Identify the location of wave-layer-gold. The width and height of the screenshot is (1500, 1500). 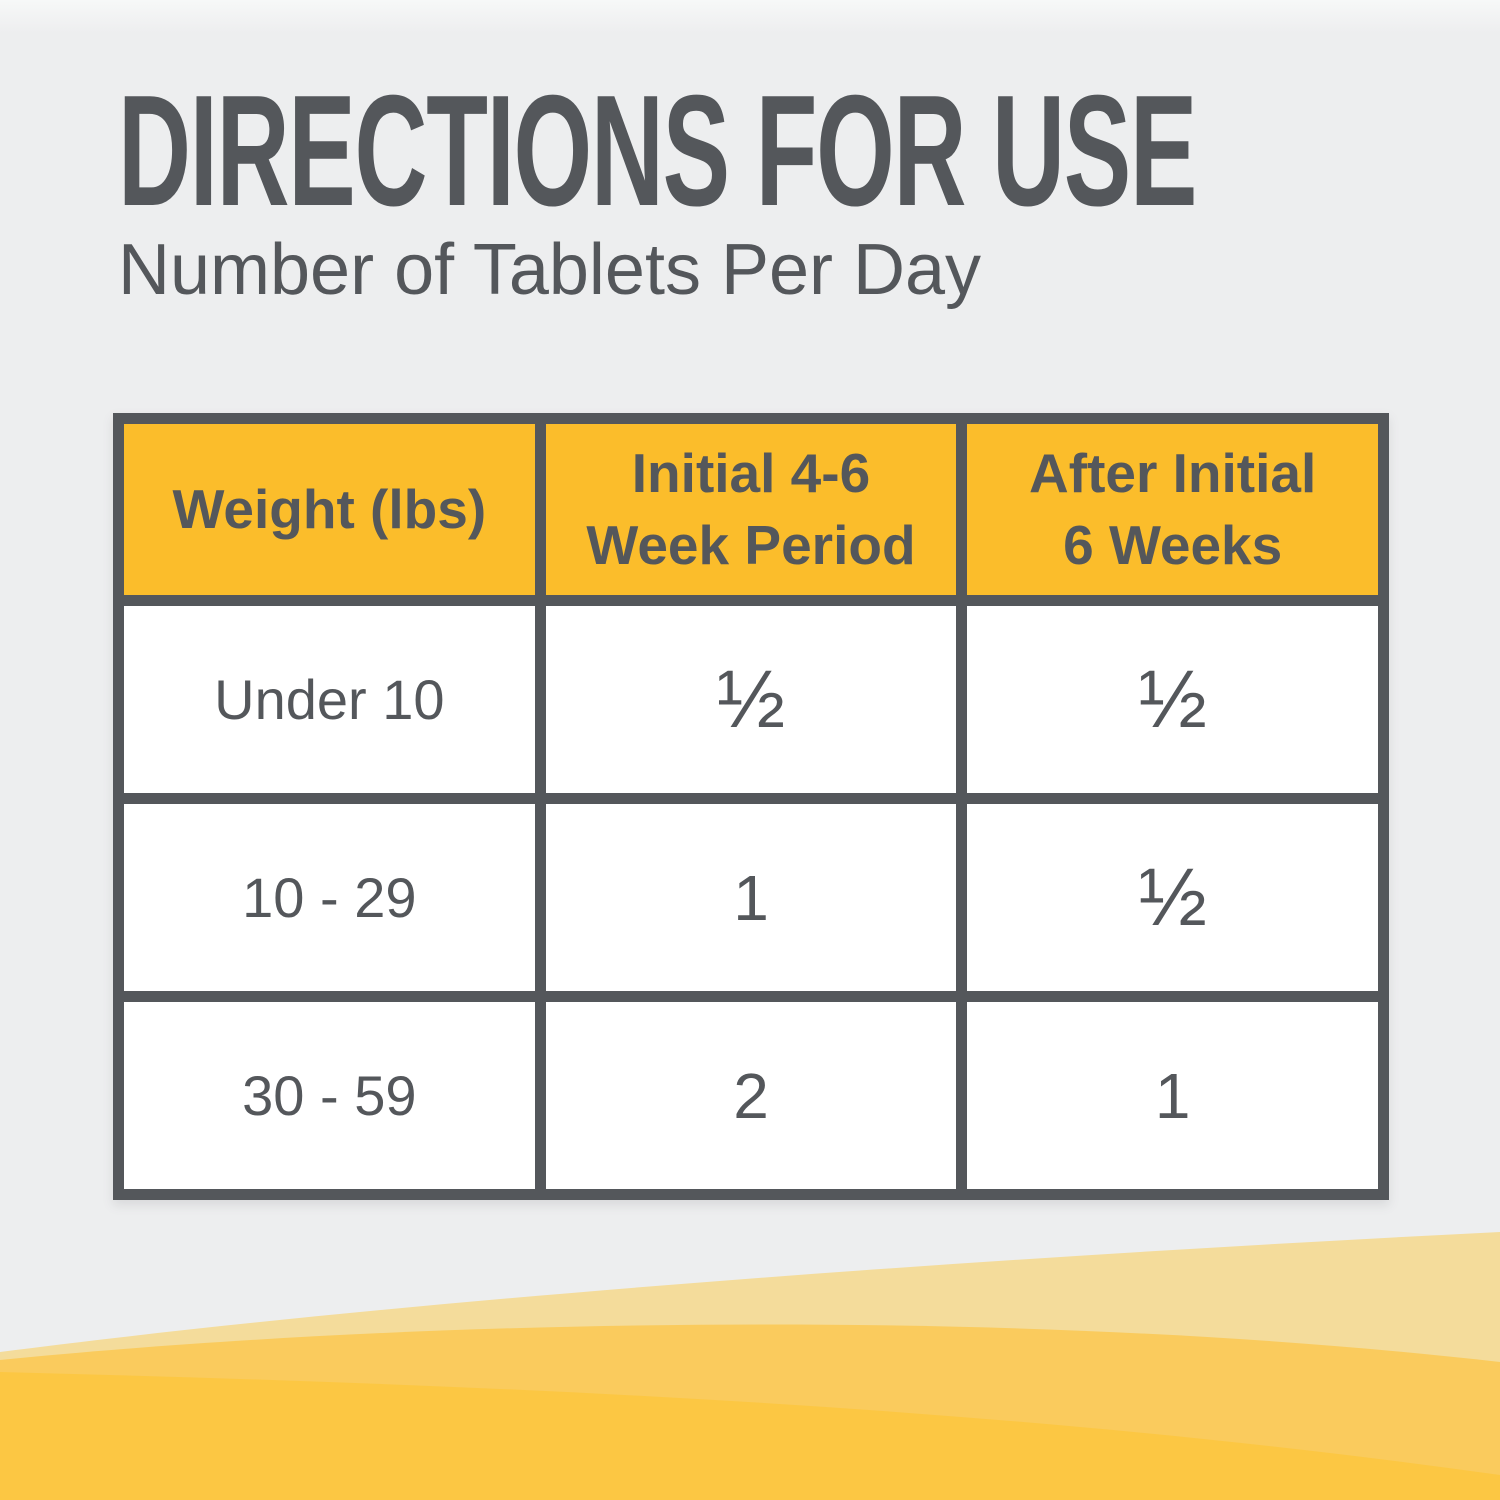
(750, 1436).